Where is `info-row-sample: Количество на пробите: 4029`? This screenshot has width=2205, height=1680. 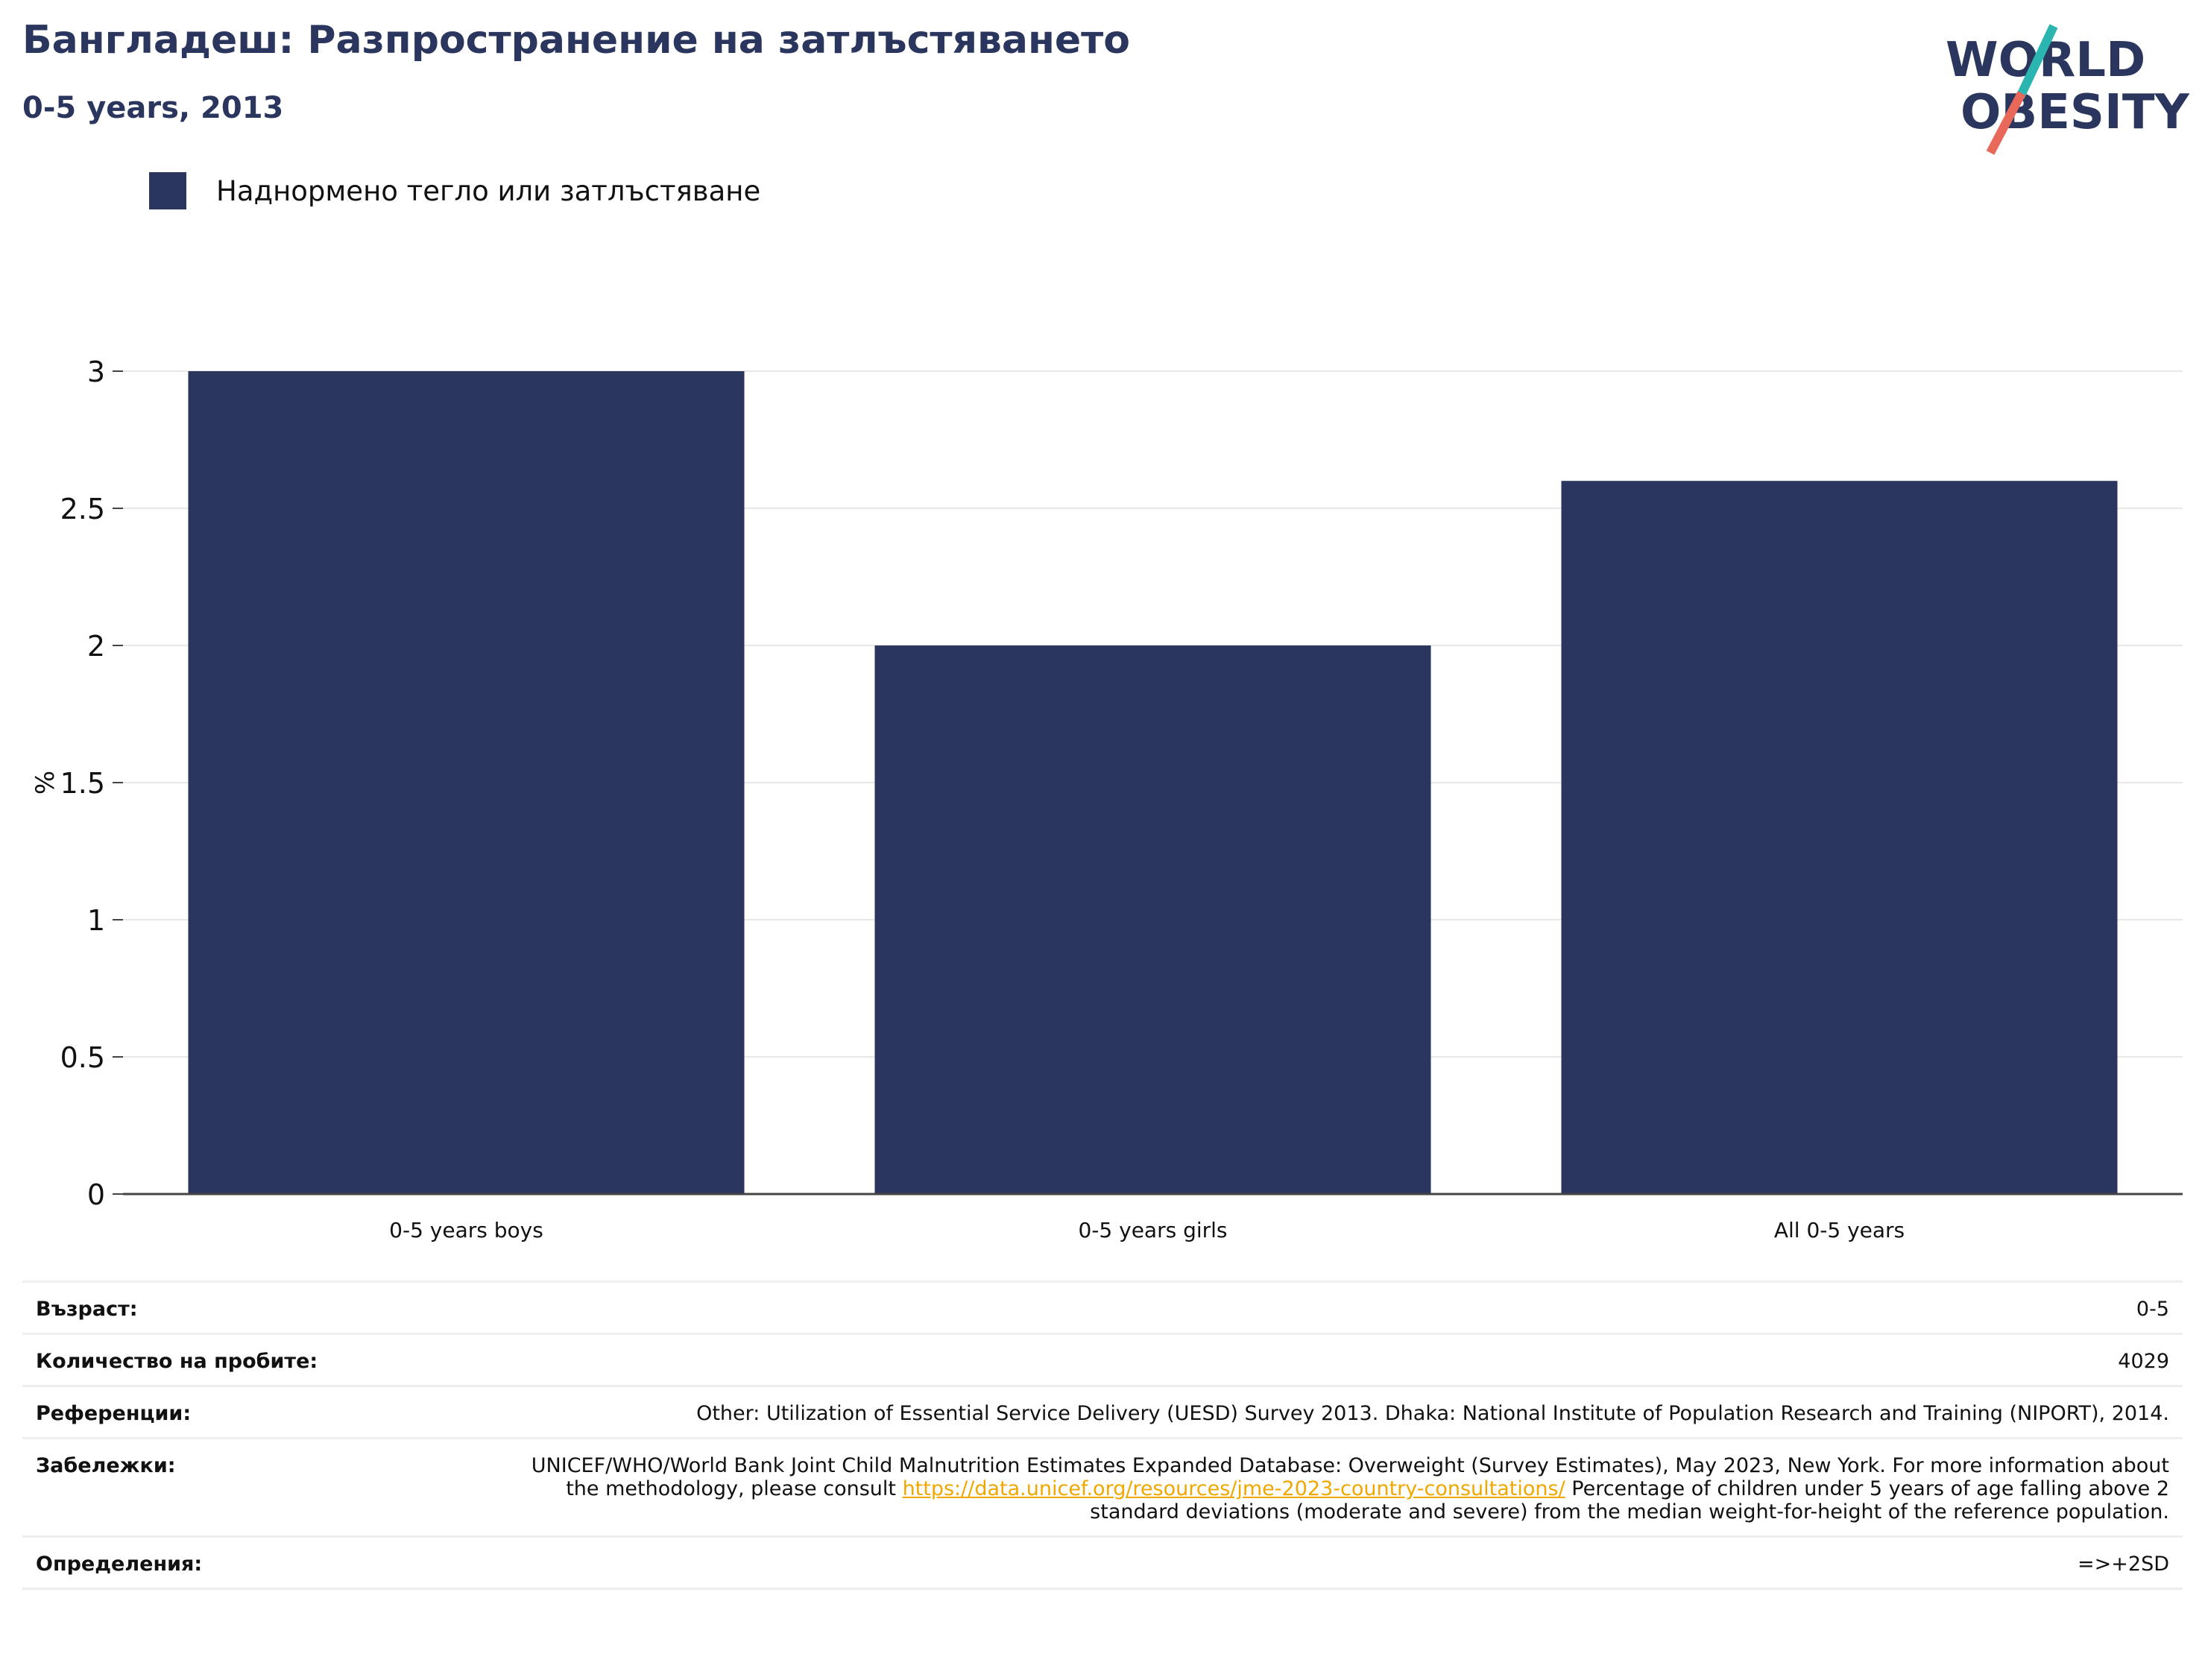 info-row-sample: Количество на пробите: 4029 is located at coordinates (1102, 1361).